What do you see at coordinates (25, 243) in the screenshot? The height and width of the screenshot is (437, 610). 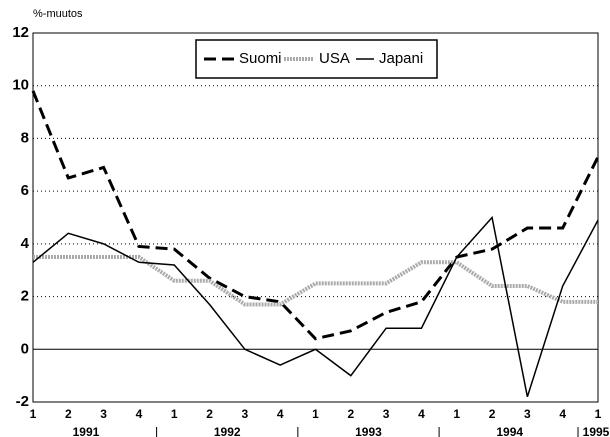 I see `y-tick-label: 4` at bounding box center [25, 243].